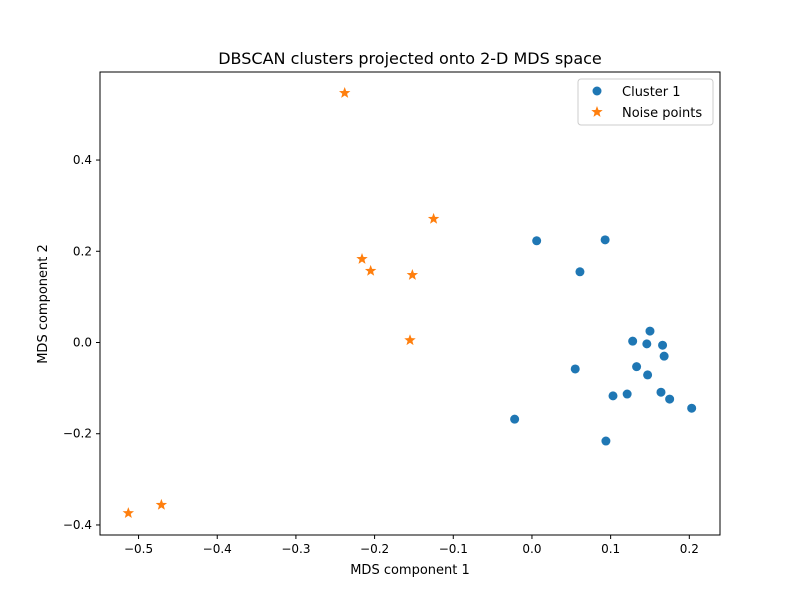 The height and width of the screenshot is (604, 800). What do you see at coordinates (43, 304) in the screenshot?
I see `y-axis-label: MDS component 2` at bounding box center [43, 304].